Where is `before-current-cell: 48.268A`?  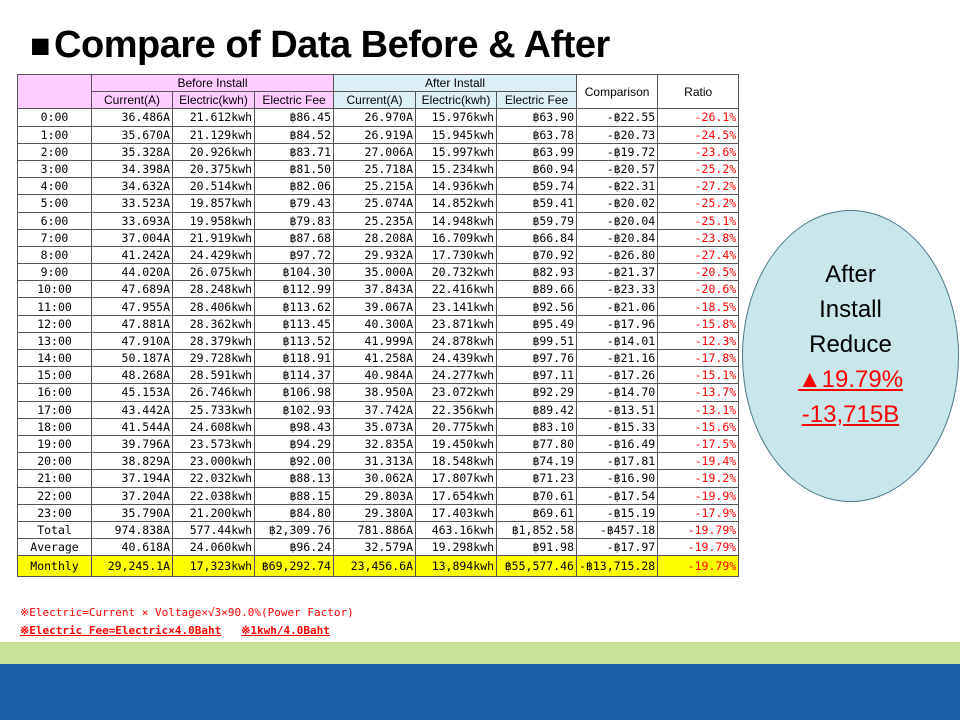 before-current-cell: 48.268A is located at coordinates (132, 375).